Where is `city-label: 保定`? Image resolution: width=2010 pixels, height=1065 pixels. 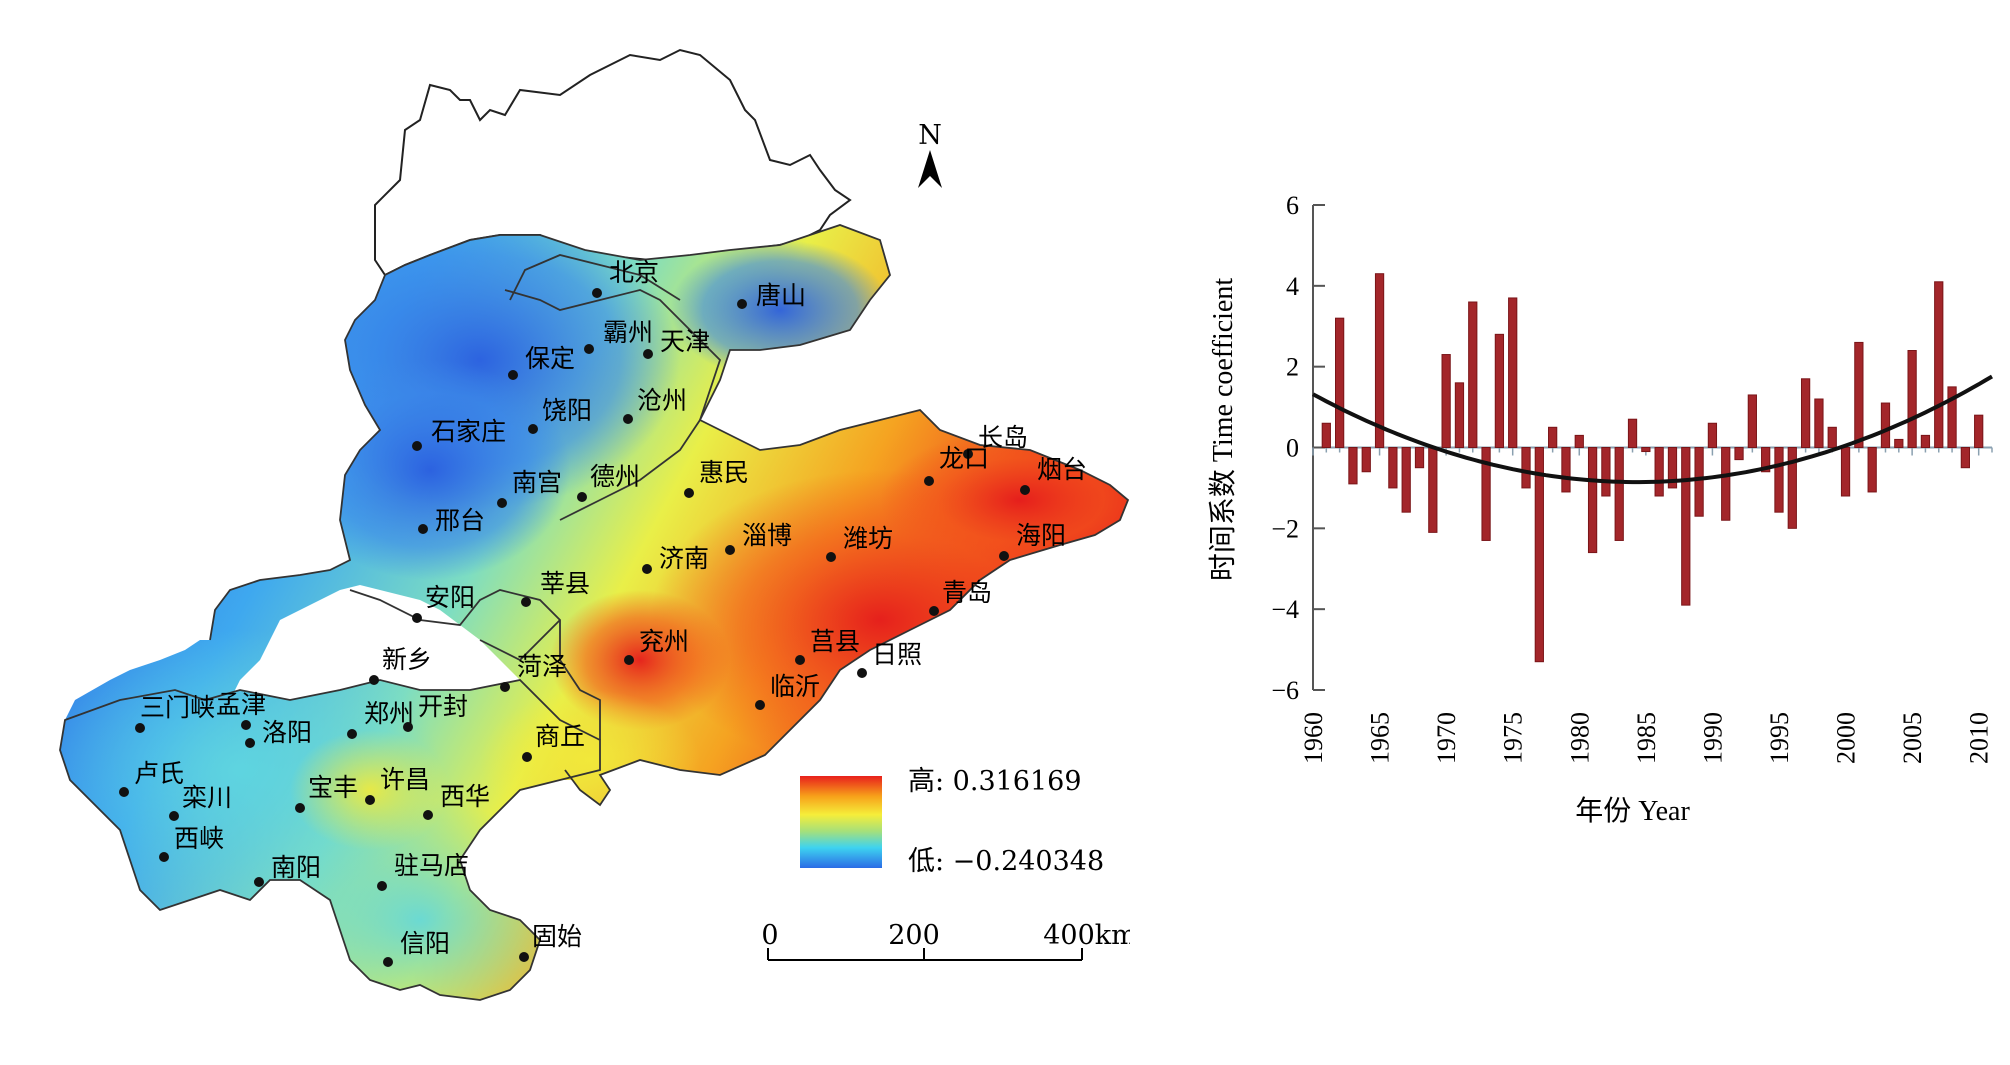
city-label: 保定 is located at coordinates (550, 358).